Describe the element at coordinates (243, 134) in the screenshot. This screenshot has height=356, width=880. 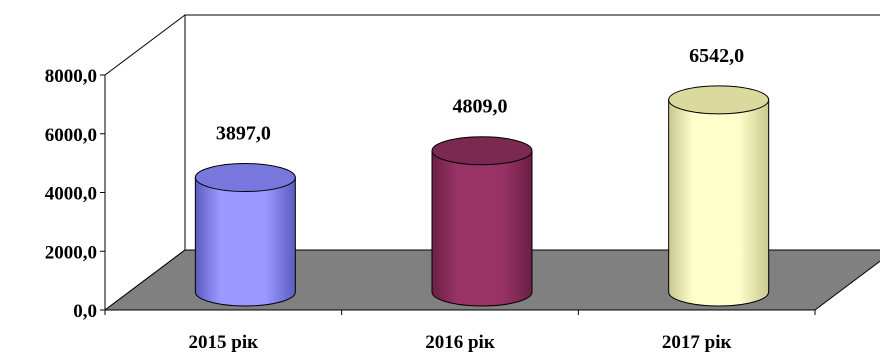
I see `data-label: 3897,0` at that location.